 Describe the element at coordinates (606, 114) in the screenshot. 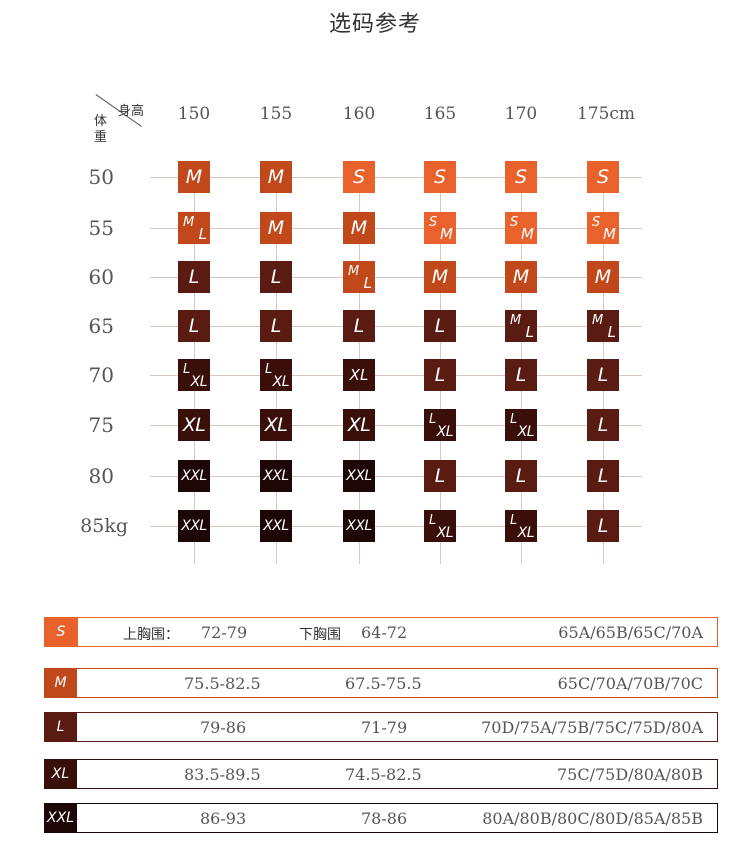

I see `height-column-label: 175cm` at that location.